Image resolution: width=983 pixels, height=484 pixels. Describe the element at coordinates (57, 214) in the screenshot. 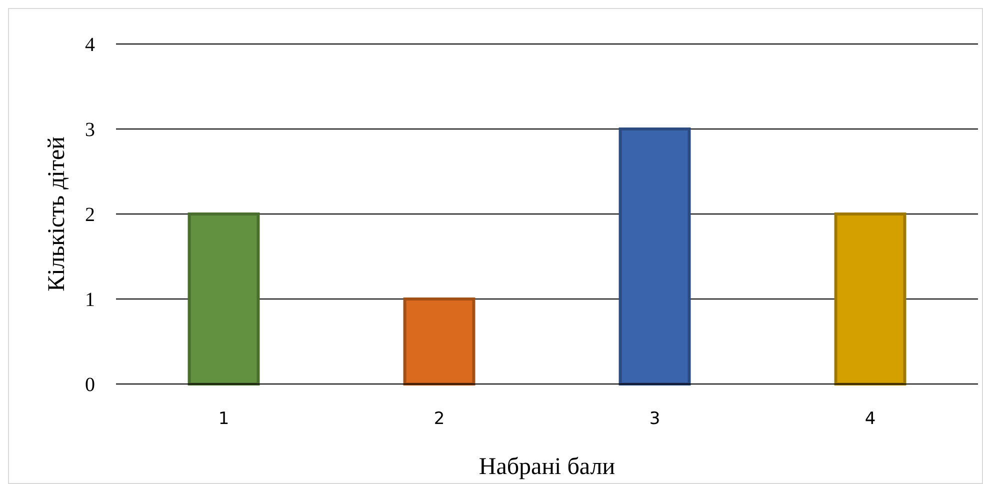

I see `y-axis-title: Кількість дітей` at that location.